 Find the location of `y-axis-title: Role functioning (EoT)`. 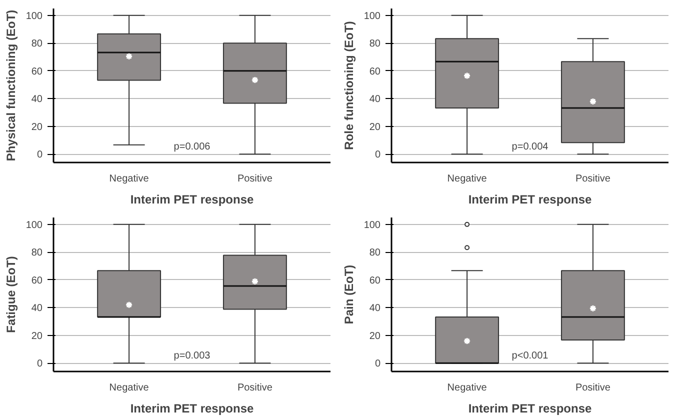

y-axis-title: Role functioning (EoT) is located at coordinates (349, 85).